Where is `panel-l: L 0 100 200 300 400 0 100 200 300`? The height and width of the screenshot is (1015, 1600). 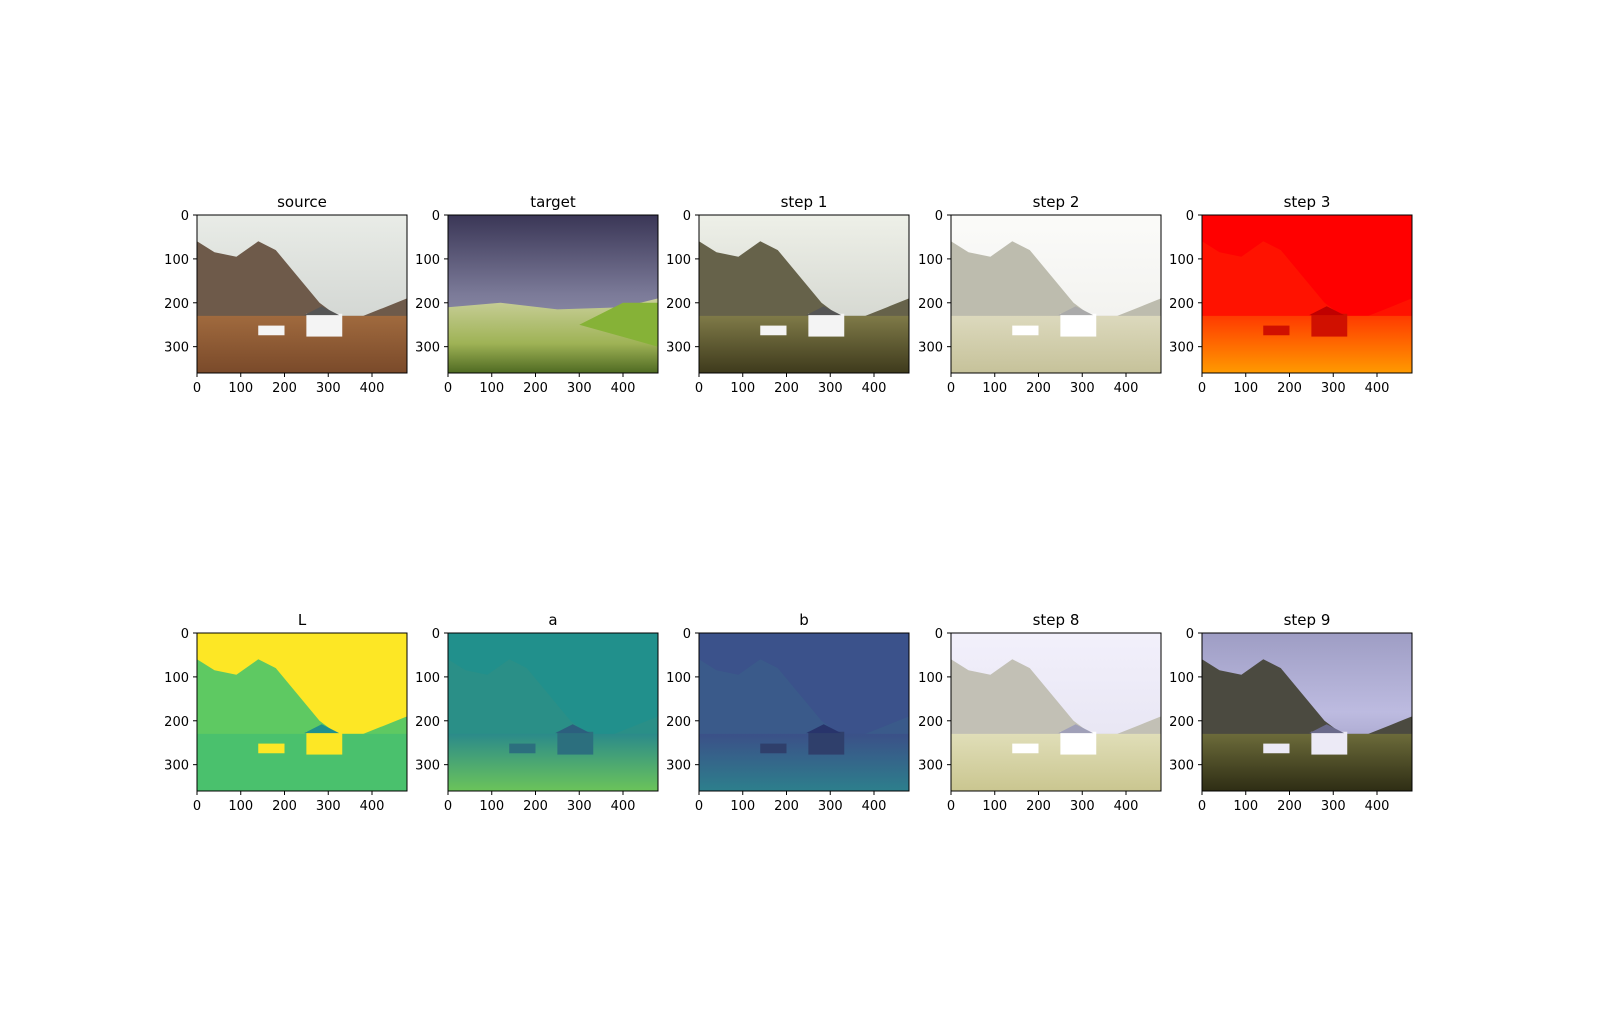
panel-l: L 0 100 200 300 400 0 100 200 300 is located at coordinates (286, 712).